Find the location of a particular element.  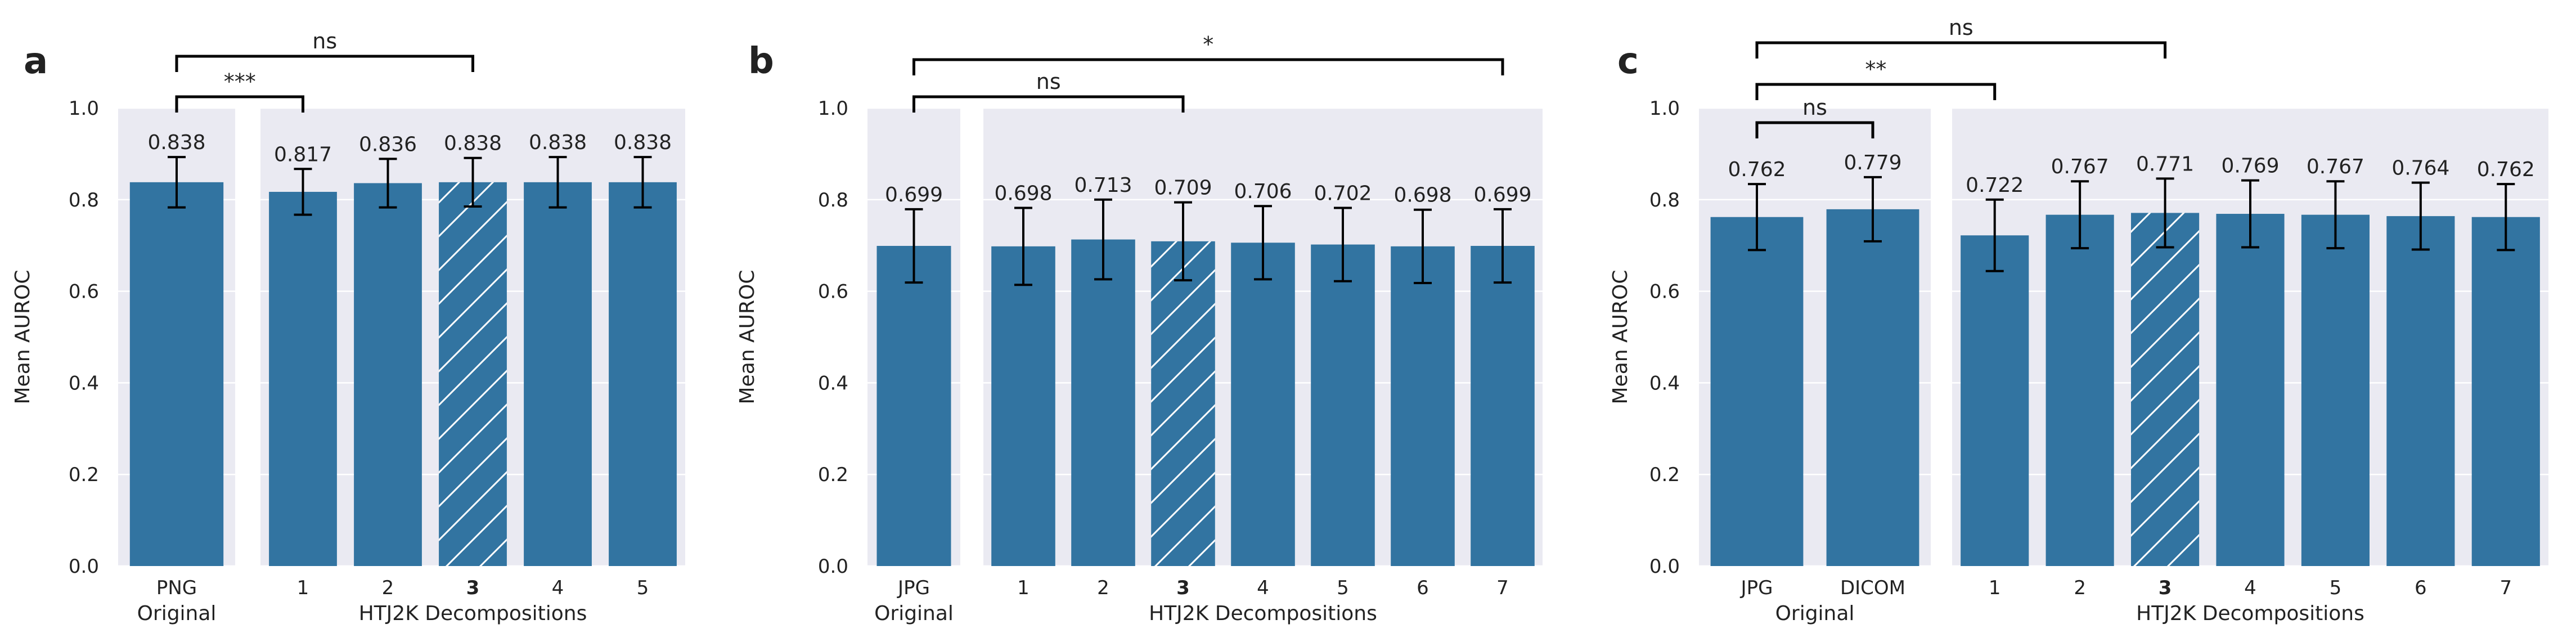

data-label: 0.836 is located at coordinates (388, 144).